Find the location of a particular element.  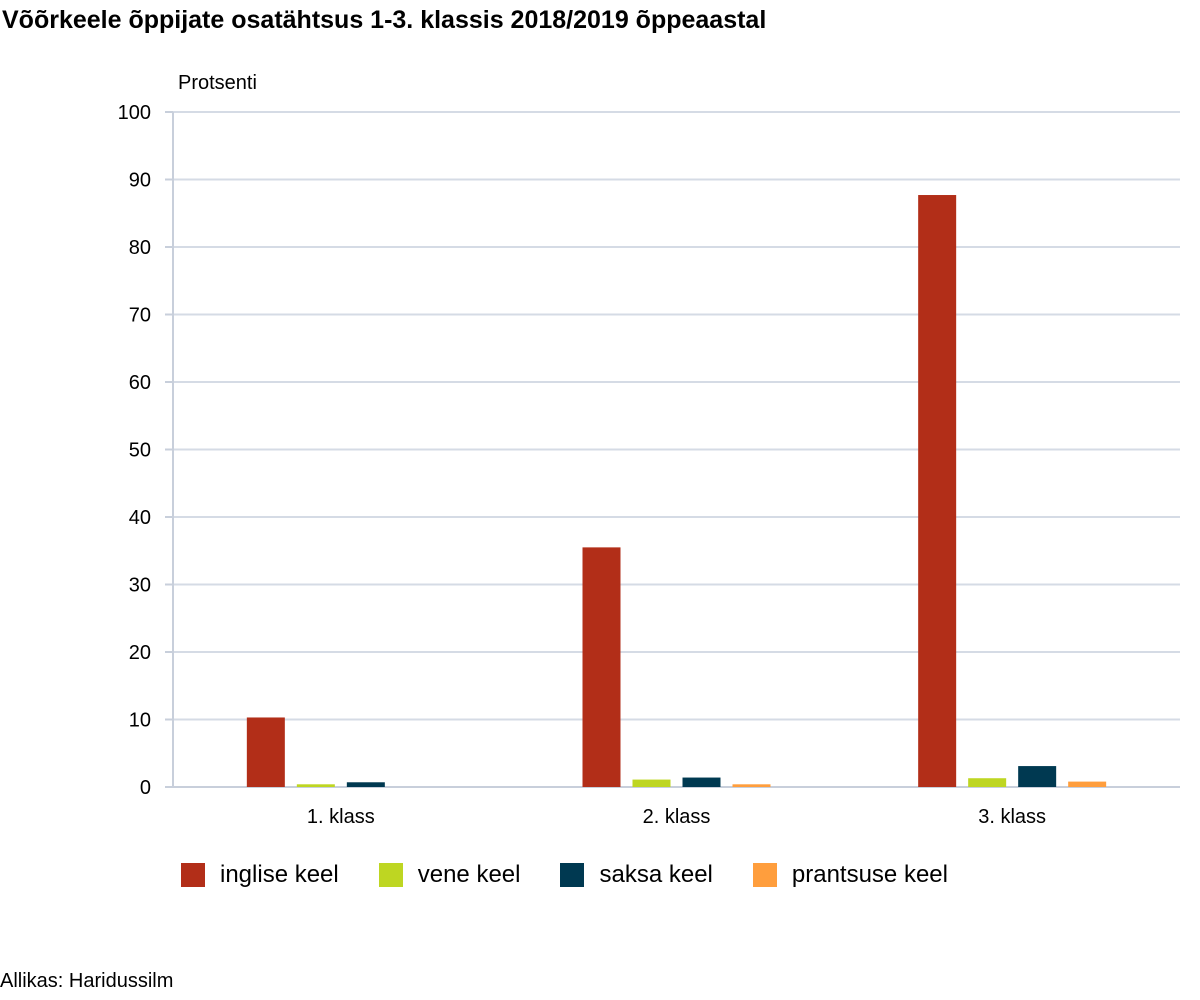

y-tick-label: 60 is located at coordinates (140, 383).